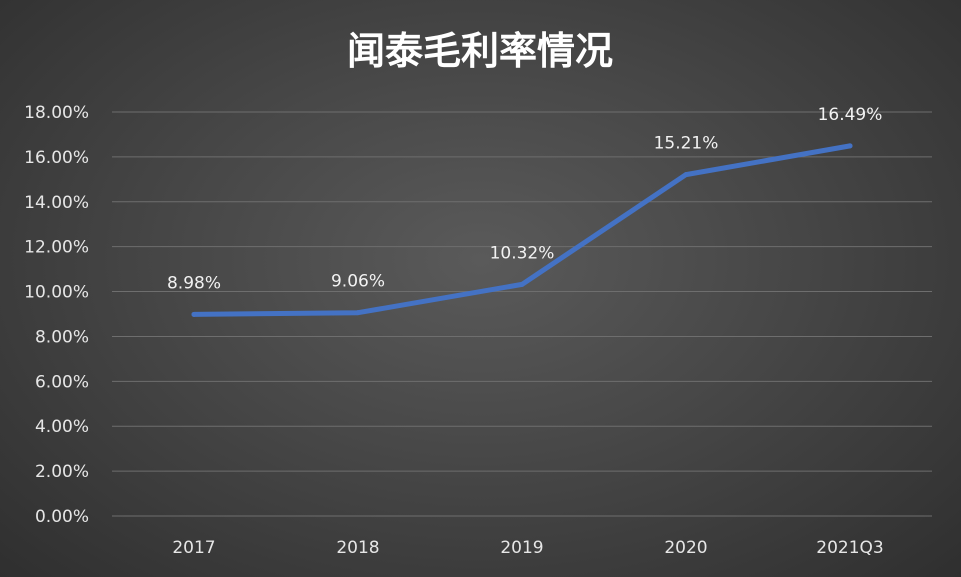  What do you see at coordinates (522, 253) in the screenshot?
I see `data-label: 10.32%` at bounding box center [522, 253].